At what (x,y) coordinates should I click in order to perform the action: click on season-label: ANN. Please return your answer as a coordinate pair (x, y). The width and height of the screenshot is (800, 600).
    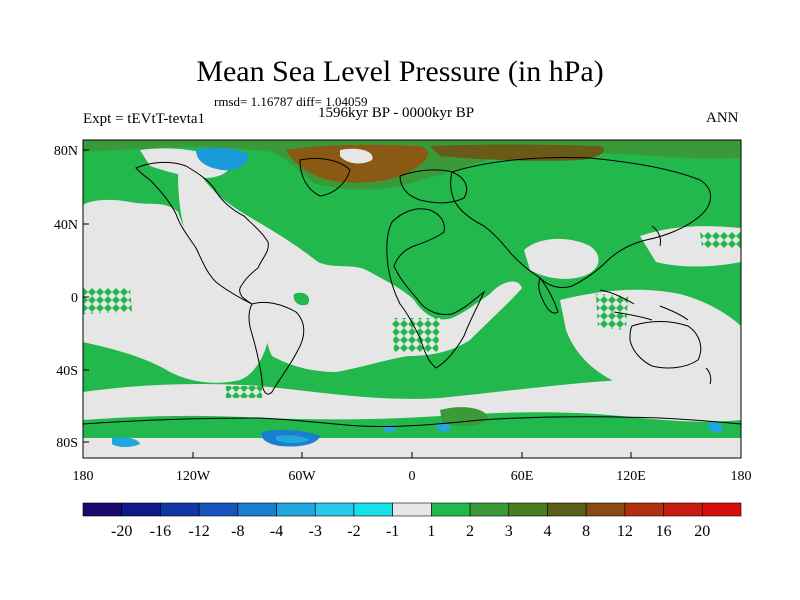
    Looking at the image, I should click on (722, 118).